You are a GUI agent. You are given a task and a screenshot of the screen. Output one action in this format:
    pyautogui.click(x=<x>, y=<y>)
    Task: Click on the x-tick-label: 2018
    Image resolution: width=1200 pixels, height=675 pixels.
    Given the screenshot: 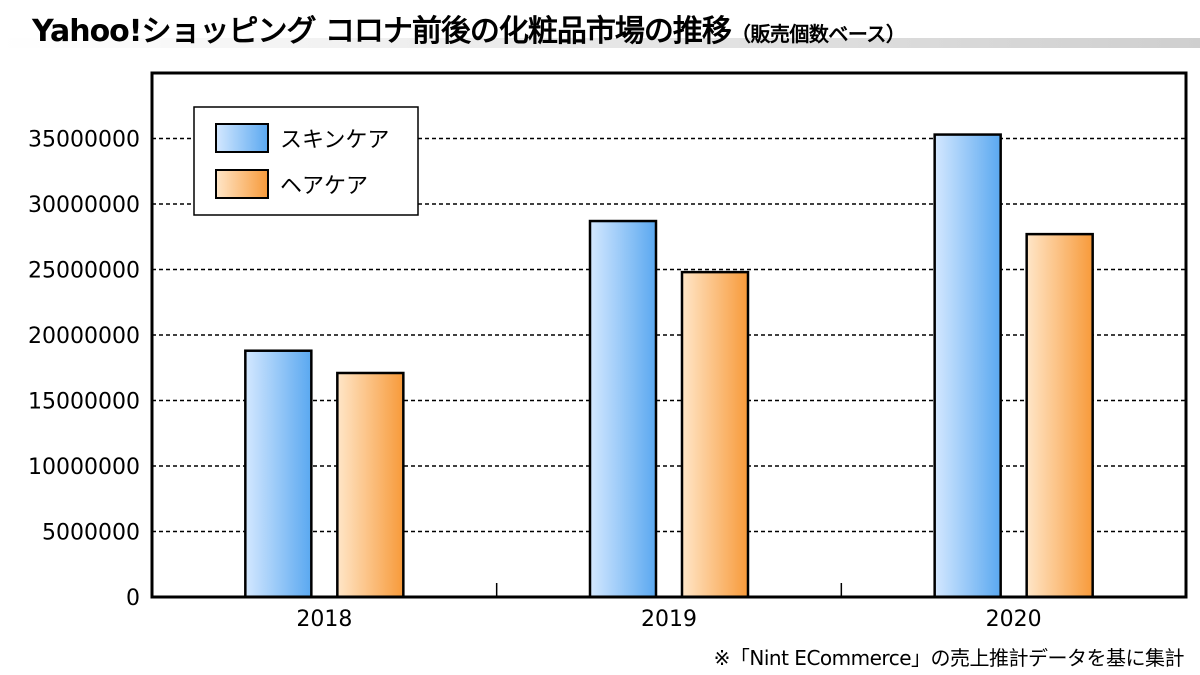 What is the action you would take?
    pyautogui.click(x=324, y=619)
    